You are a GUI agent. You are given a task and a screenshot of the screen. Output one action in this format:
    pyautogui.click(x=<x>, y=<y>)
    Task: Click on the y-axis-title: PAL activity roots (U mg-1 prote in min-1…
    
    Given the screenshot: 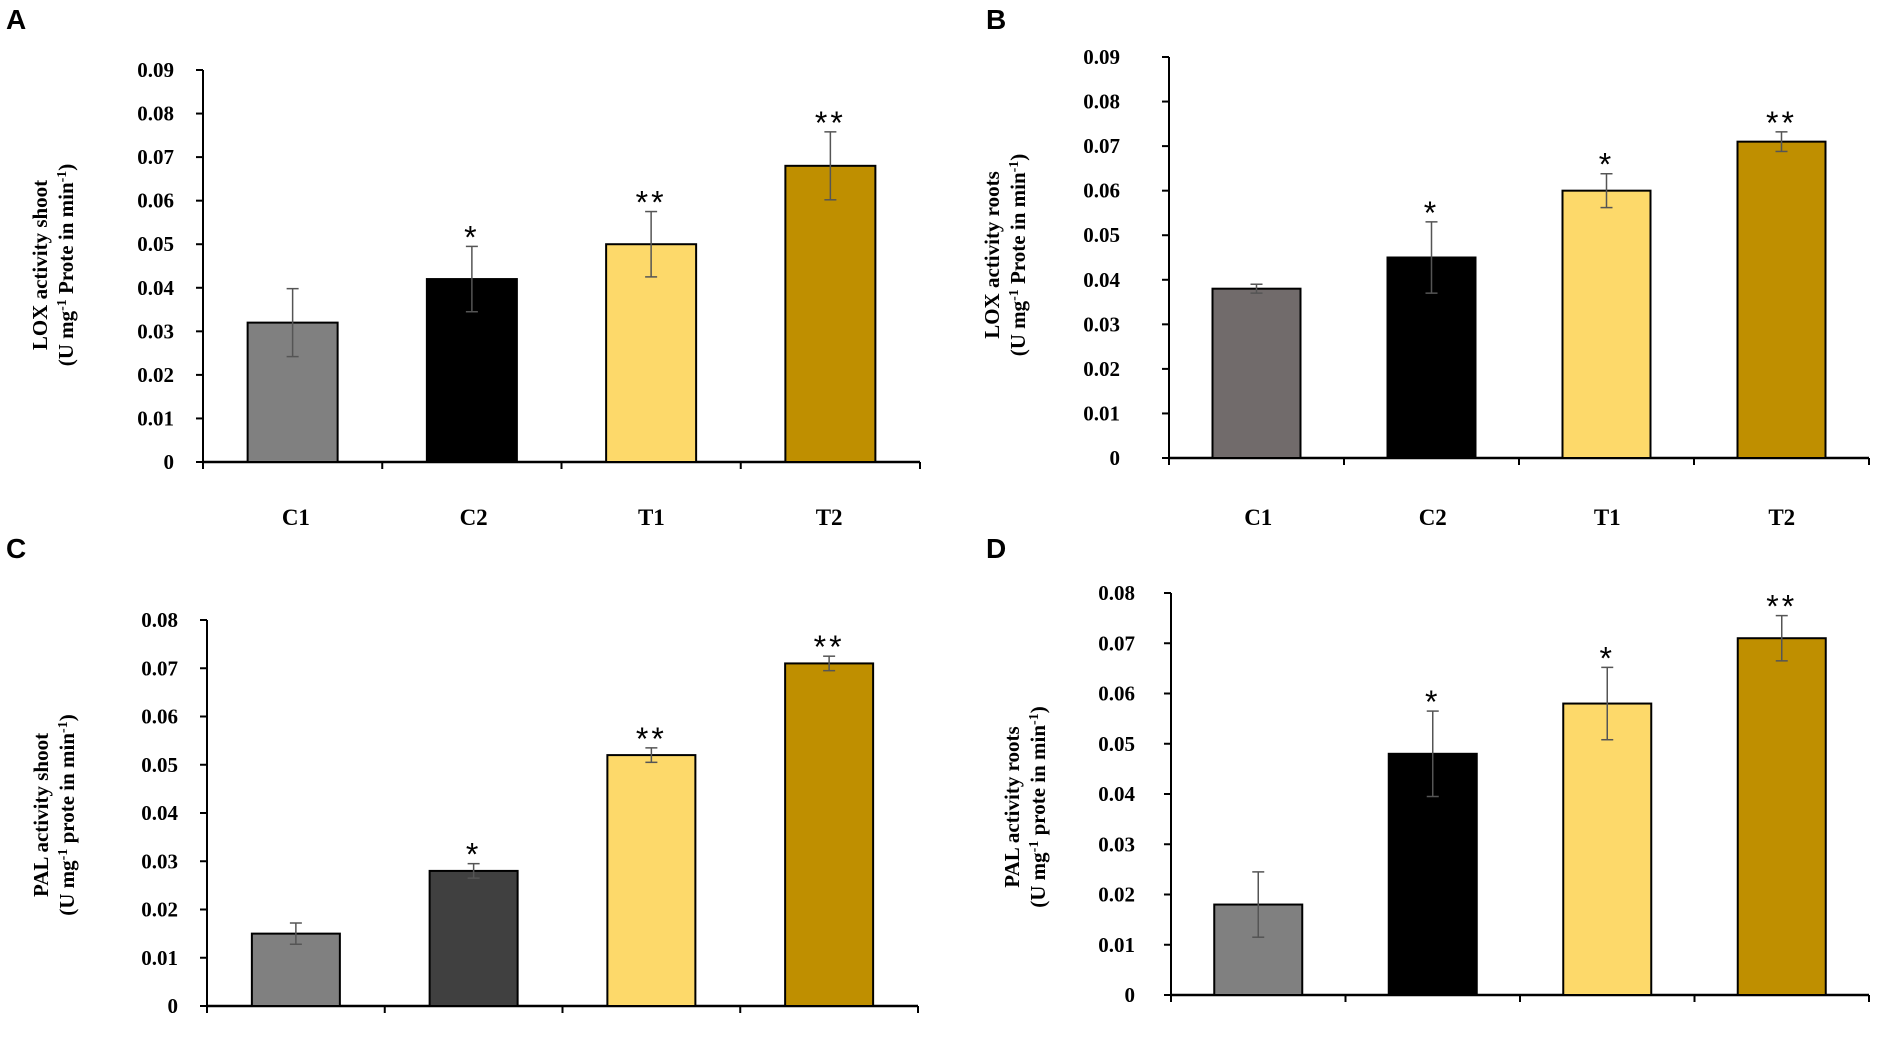 What is the action you would take?
    pyautogui.click(x=1025, y=806)
    